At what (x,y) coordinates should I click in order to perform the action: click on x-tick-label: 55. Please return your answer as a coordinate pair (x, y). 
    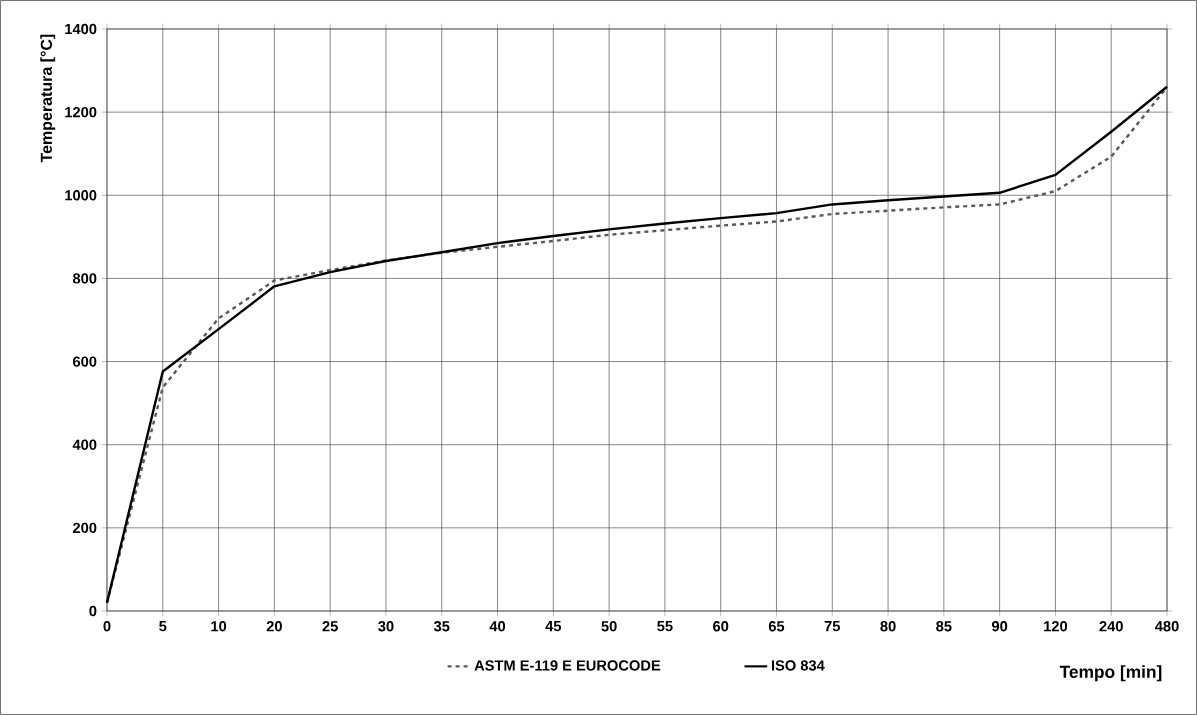
    Looking at the image, I should click on (665, 626).